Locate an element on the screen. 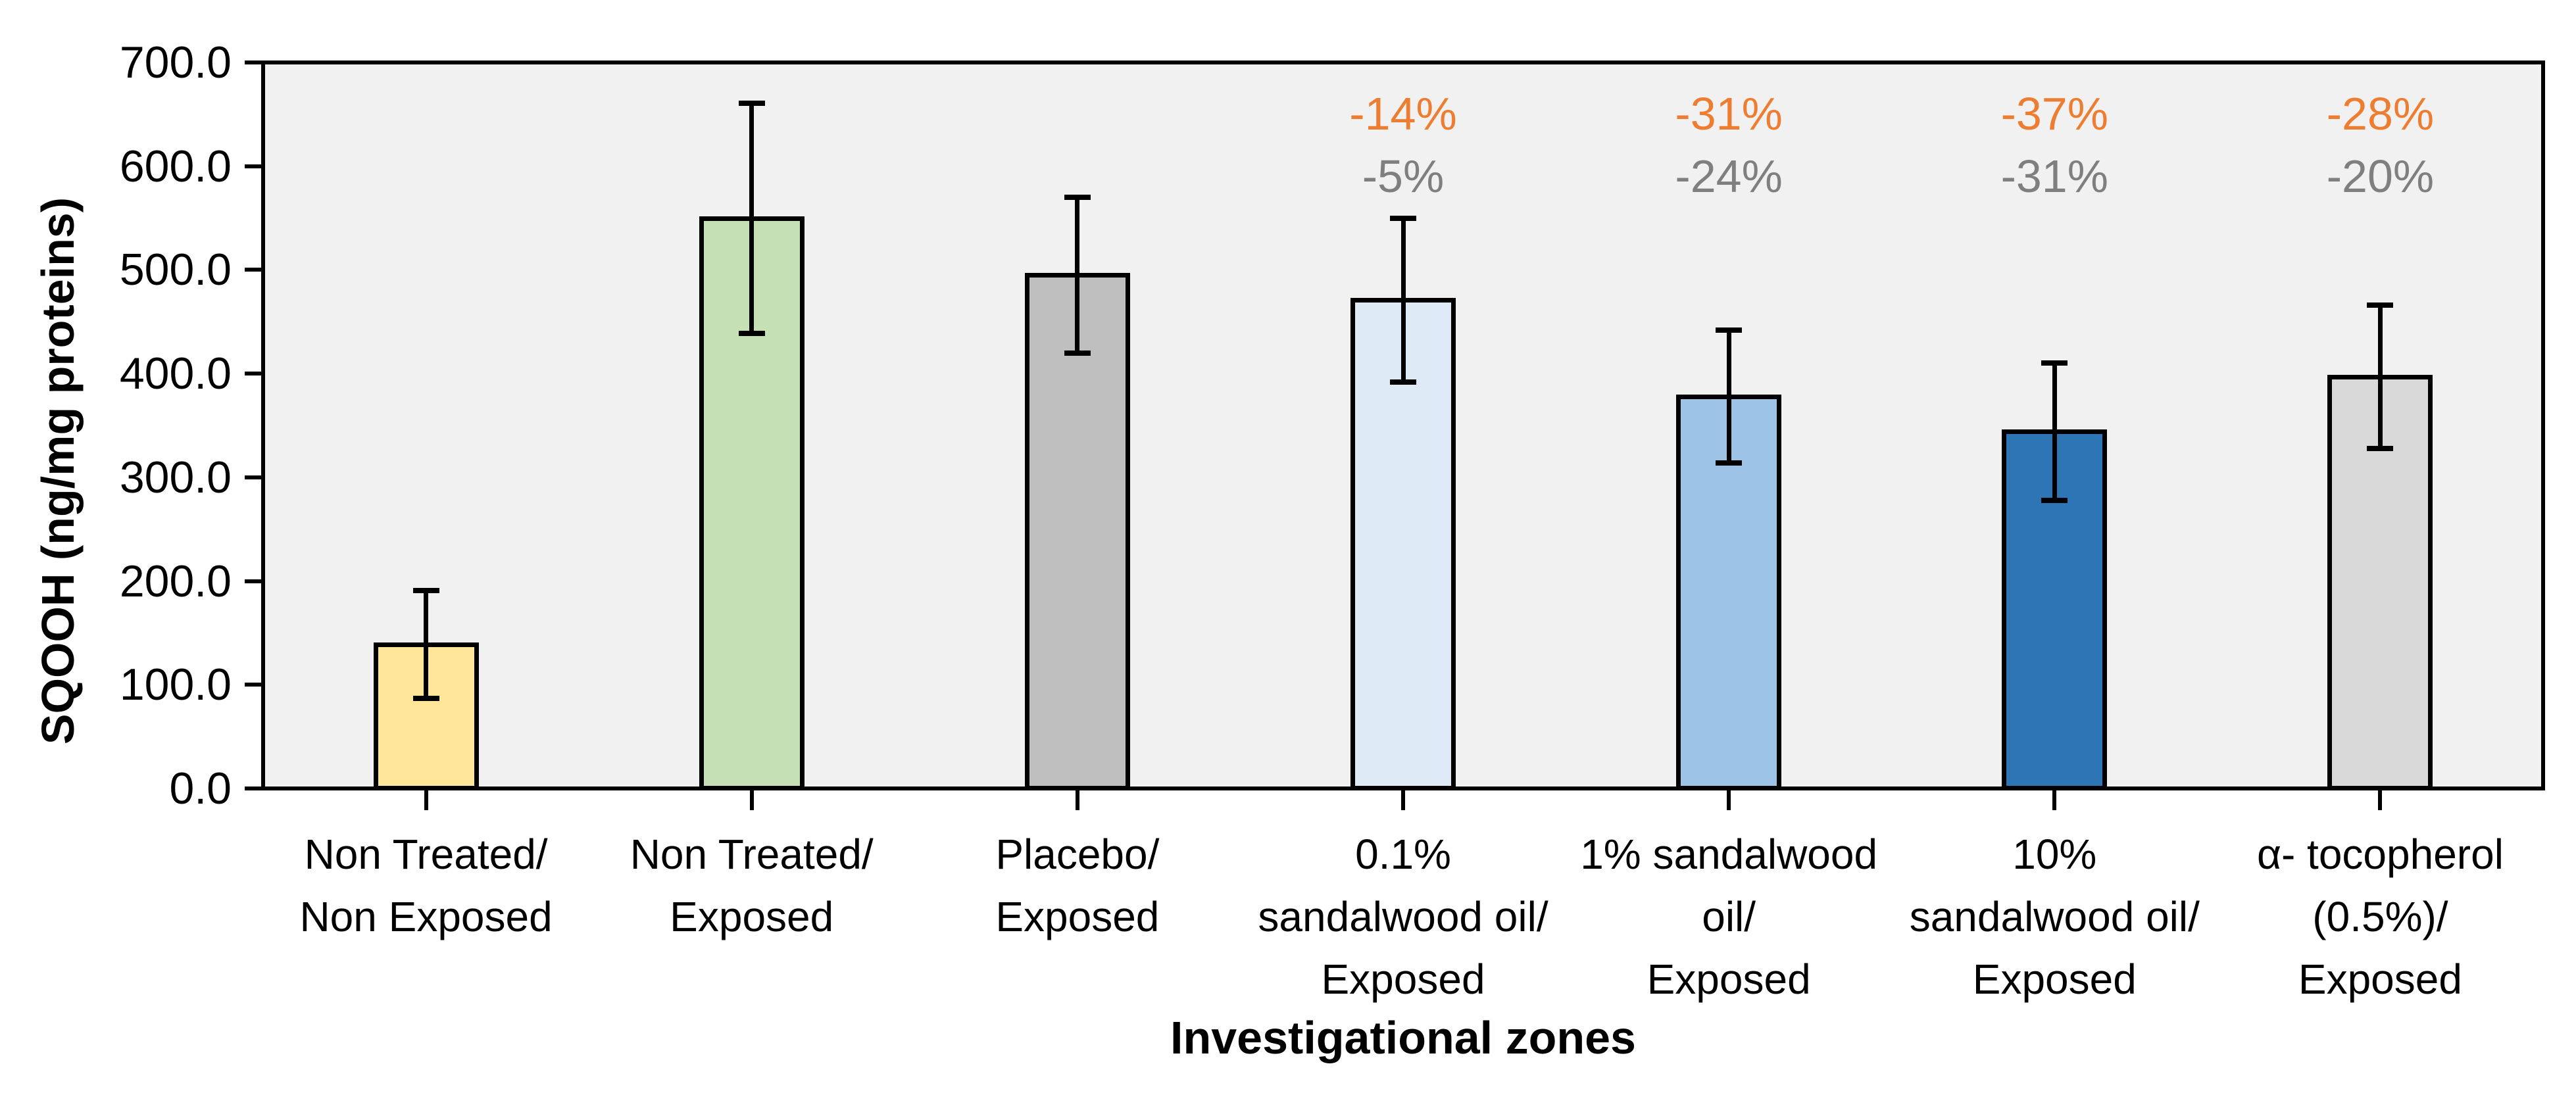 The width and height of the screenshot is (2576, 1114). x-category-label-line: Non Exposed is located at coordinates (426, 916).